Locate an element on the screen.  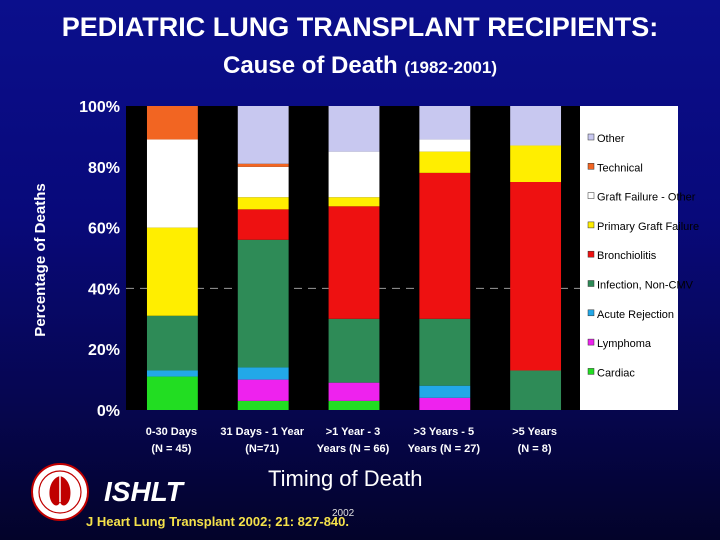
legend-swatch-primary-graft-failure is located at coordinates (591, 225).